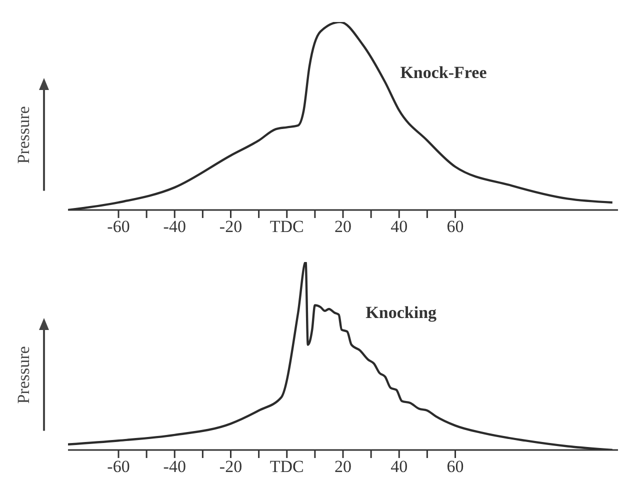 The width and height of the screenshot is (637, 503). I want to click on series-label: Knocking, so click(401, 313).